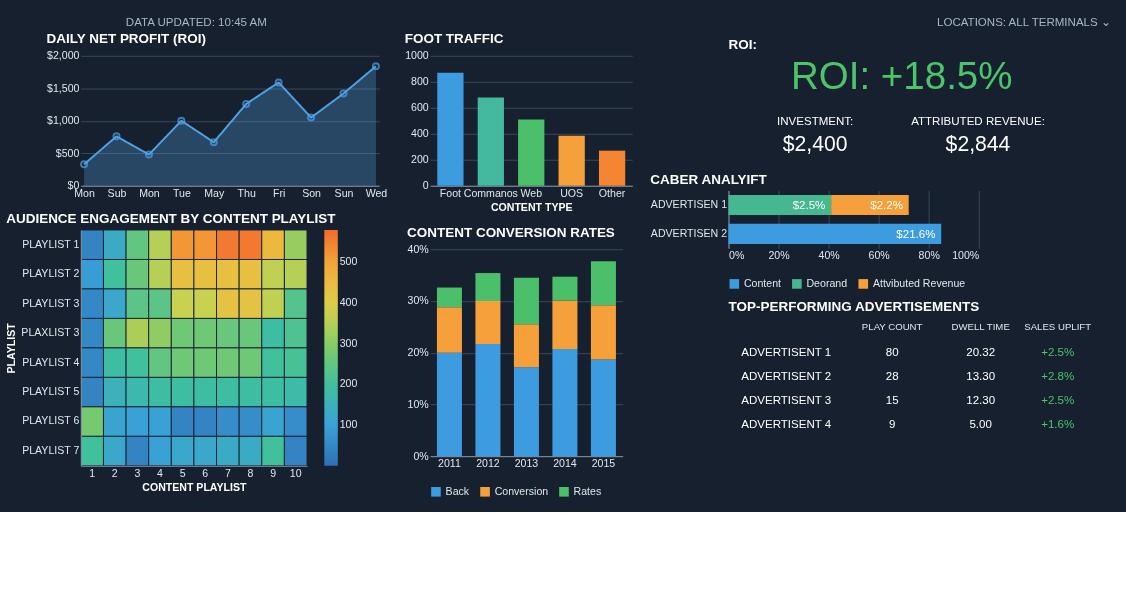 This screenshot has height=592, width=1126. Describe the element at coordinates (978, 121) in the screenshot. I see `text: ATTRIBUTED REVENUE:` at that location.